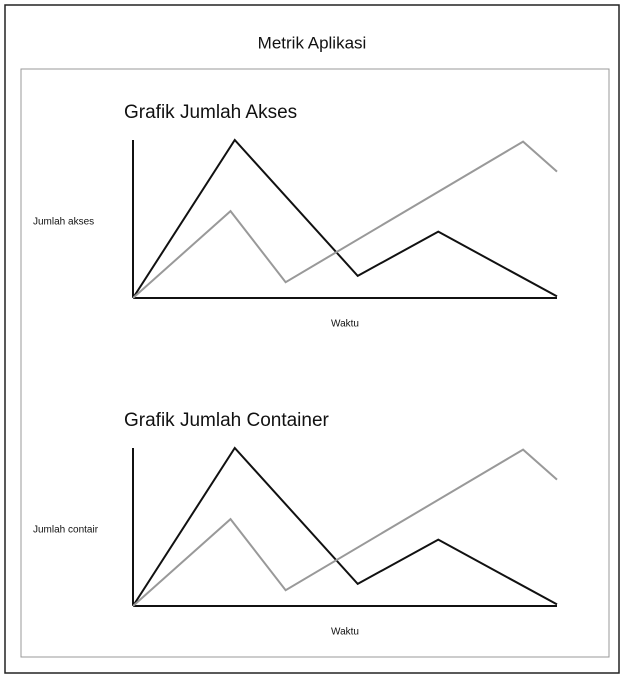  Describe the element at coordinates (210, 112) in the screenshot. I see `chart-title: Grafik Jumlah Akses` at that location.